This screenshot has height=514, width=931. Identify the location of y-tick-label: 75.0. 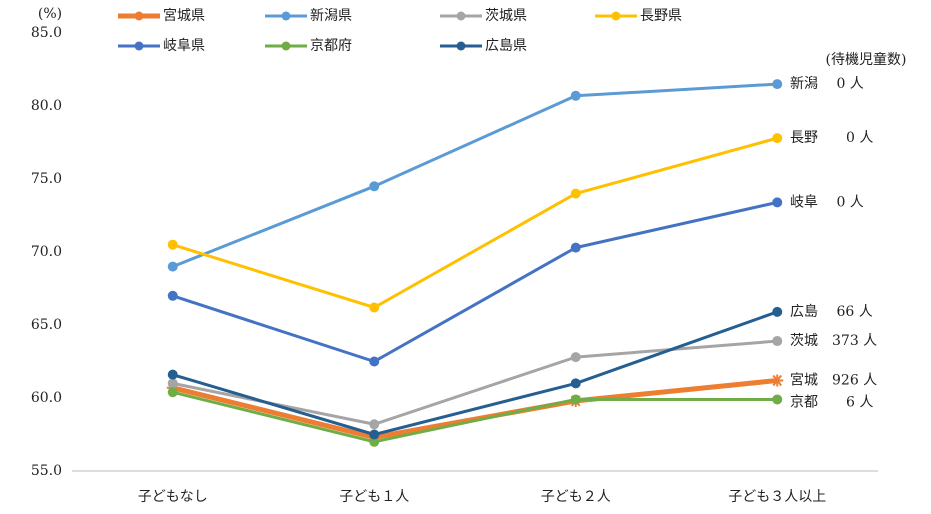
(46, 179).